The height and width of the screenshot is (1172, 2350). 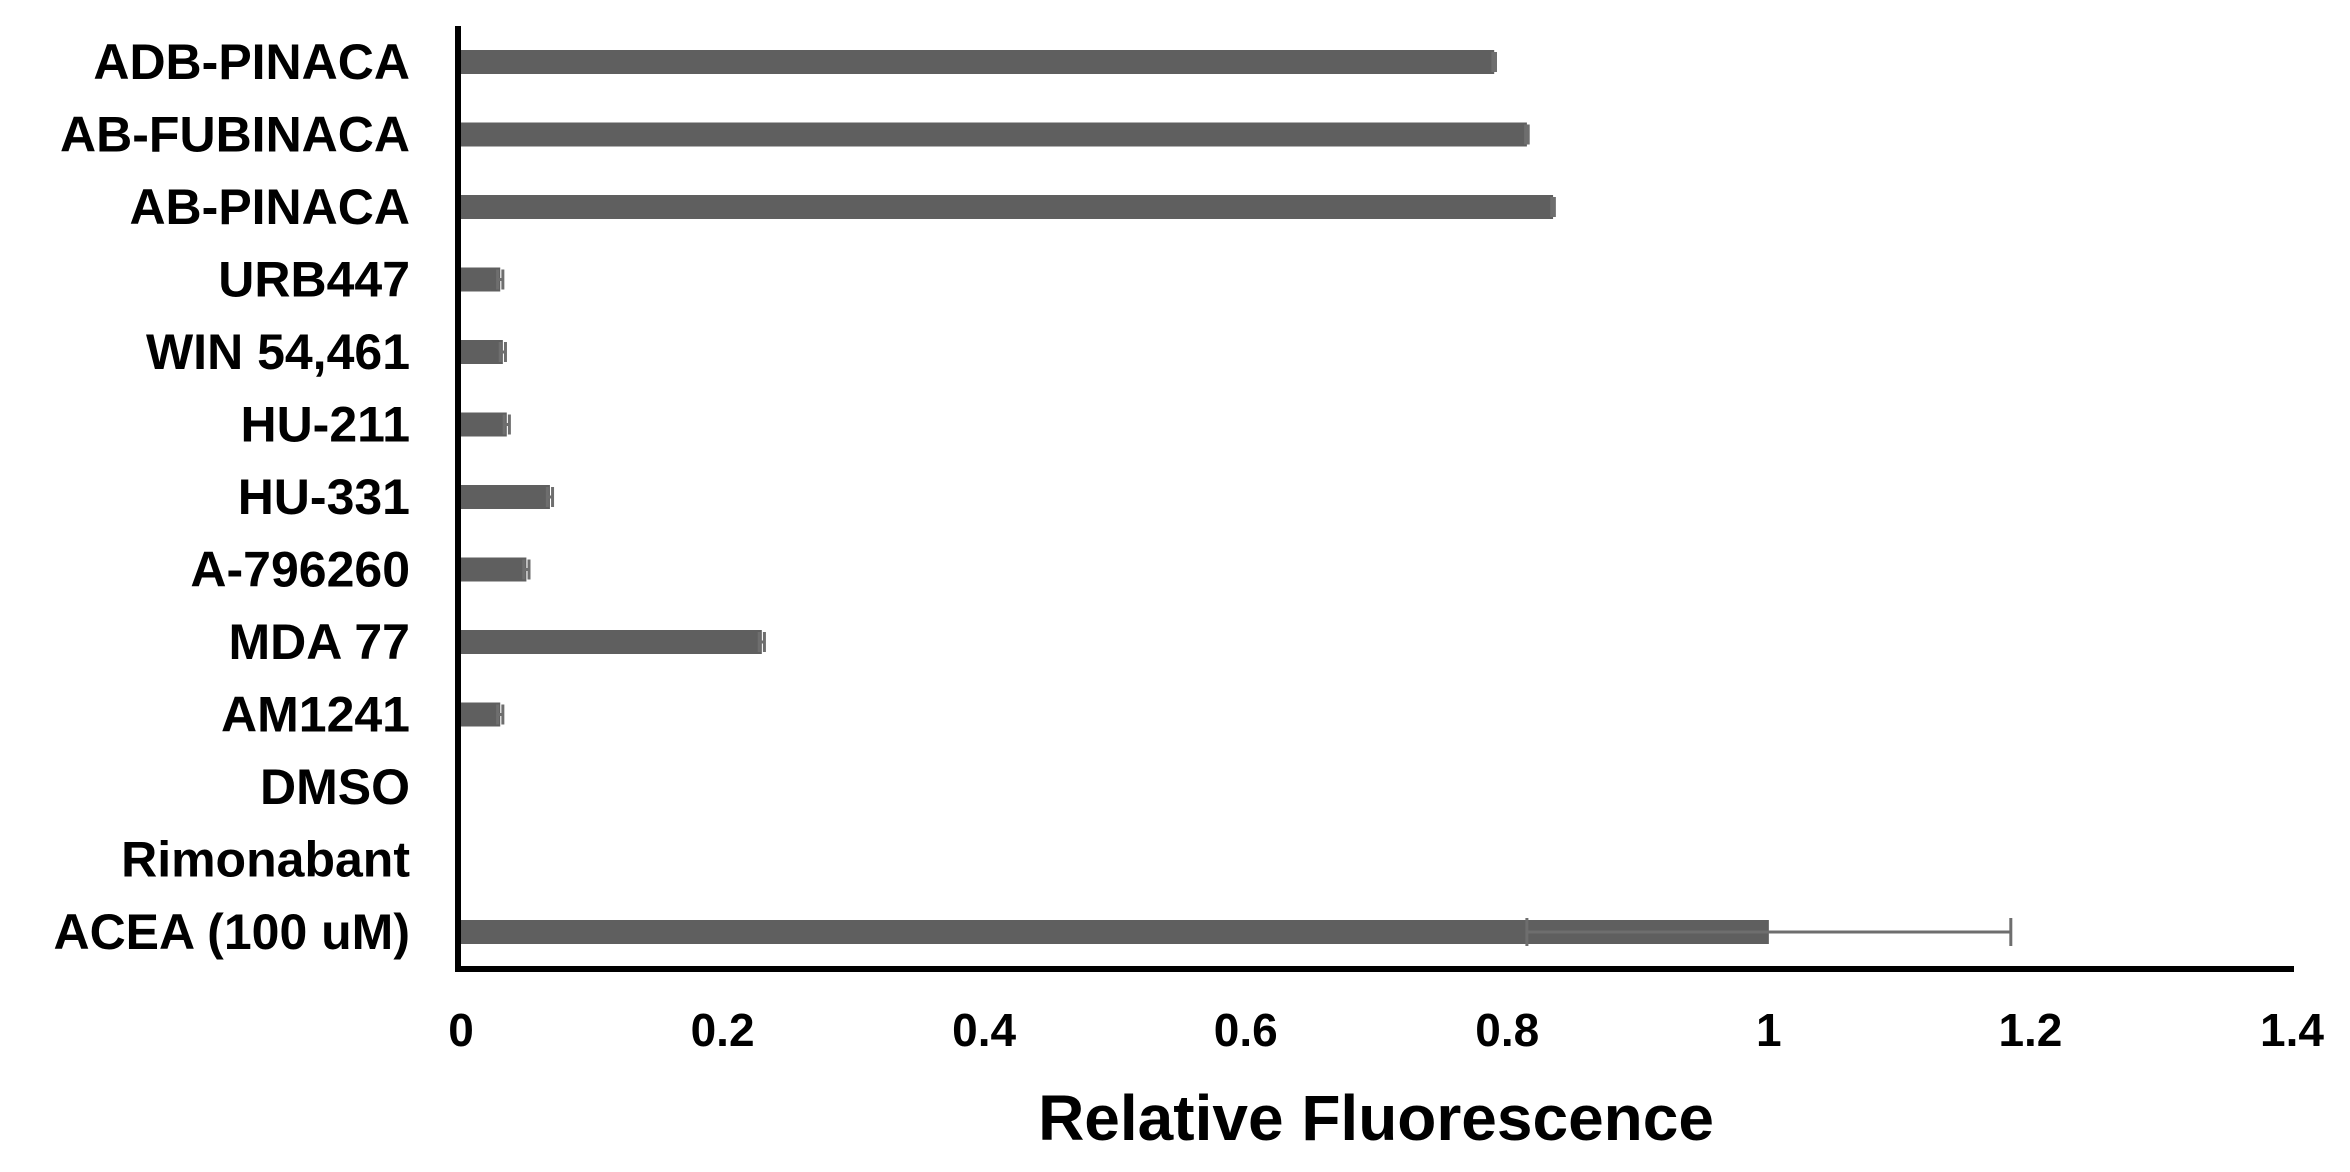 I want to click on x-tick-label: 0.6, so click(x=1246, y=1030).